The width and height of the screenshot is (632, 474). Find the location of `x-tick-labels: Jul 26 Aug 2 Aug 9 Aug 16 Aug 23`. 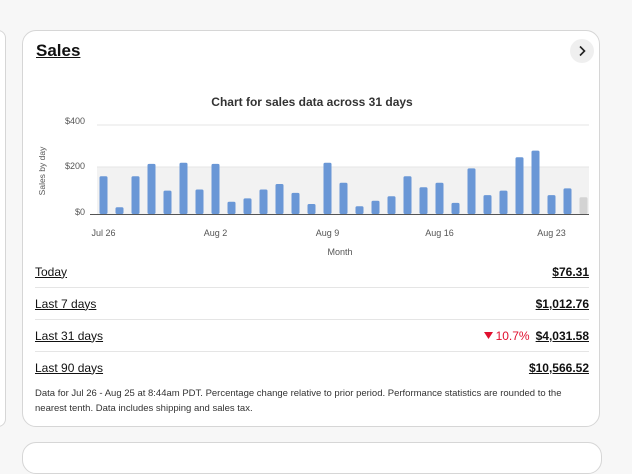

x-tick-labels: Jul 26 Aug 2 Aug 9 Aug 16 Aug 23 is located at coordinates (328, 233).